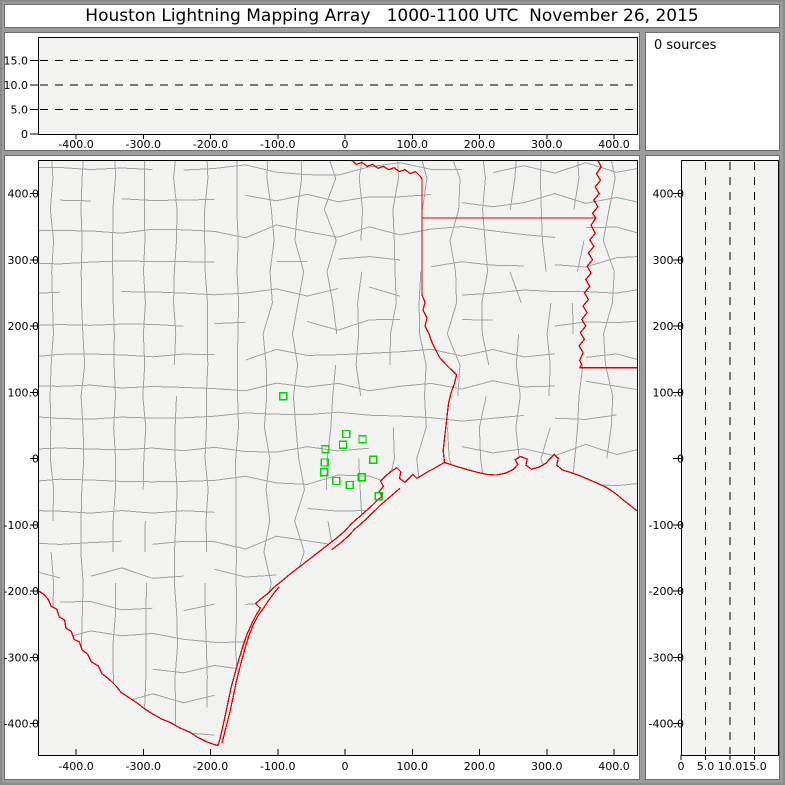 The height and width of the screenshot is (785, 785). What do you see at coordinates (685, 45) in the screenshot?
I see `sources-count-label: 0 sources` at bounding box center [685, 45].